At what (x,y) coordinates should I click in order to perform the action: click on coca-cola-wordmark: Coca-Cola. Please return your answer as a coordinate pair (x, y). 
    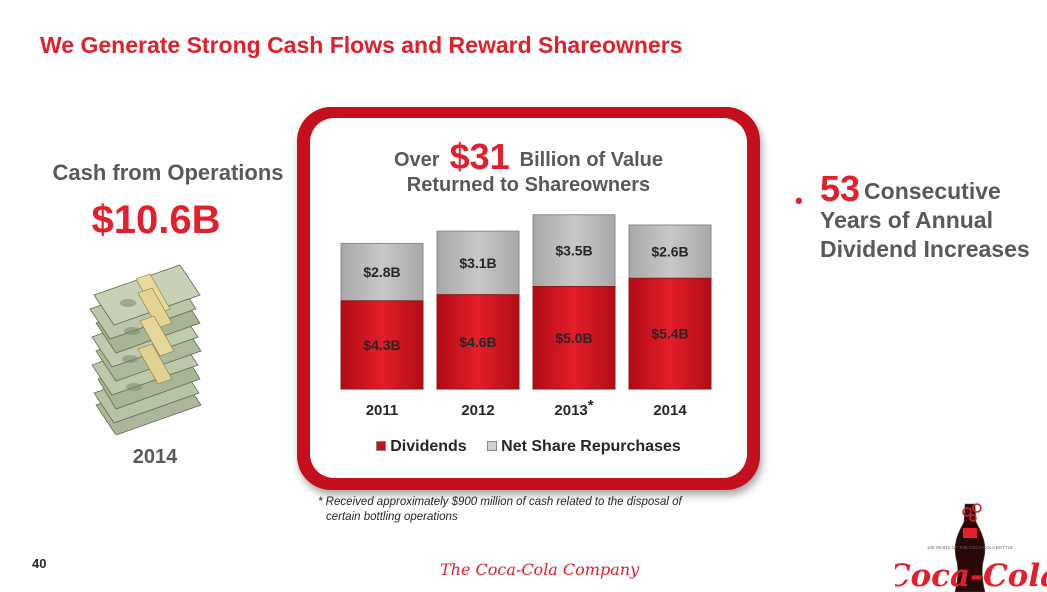
    Looking at the image, I should click on (971, 575).